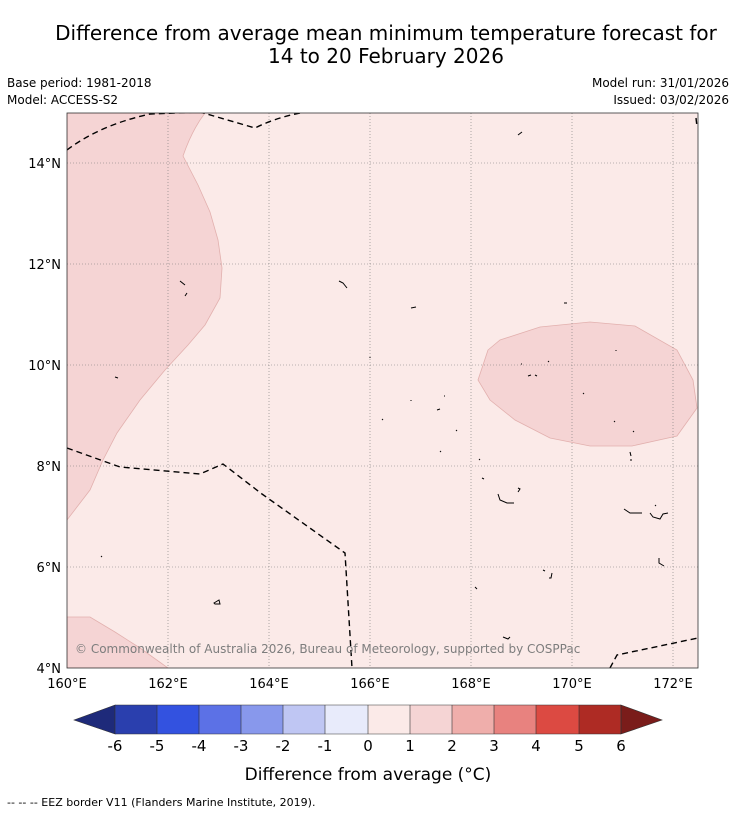 This screenshot has width=736, height=816. I want to click on lon-label: 162°E, so click(168, 684).